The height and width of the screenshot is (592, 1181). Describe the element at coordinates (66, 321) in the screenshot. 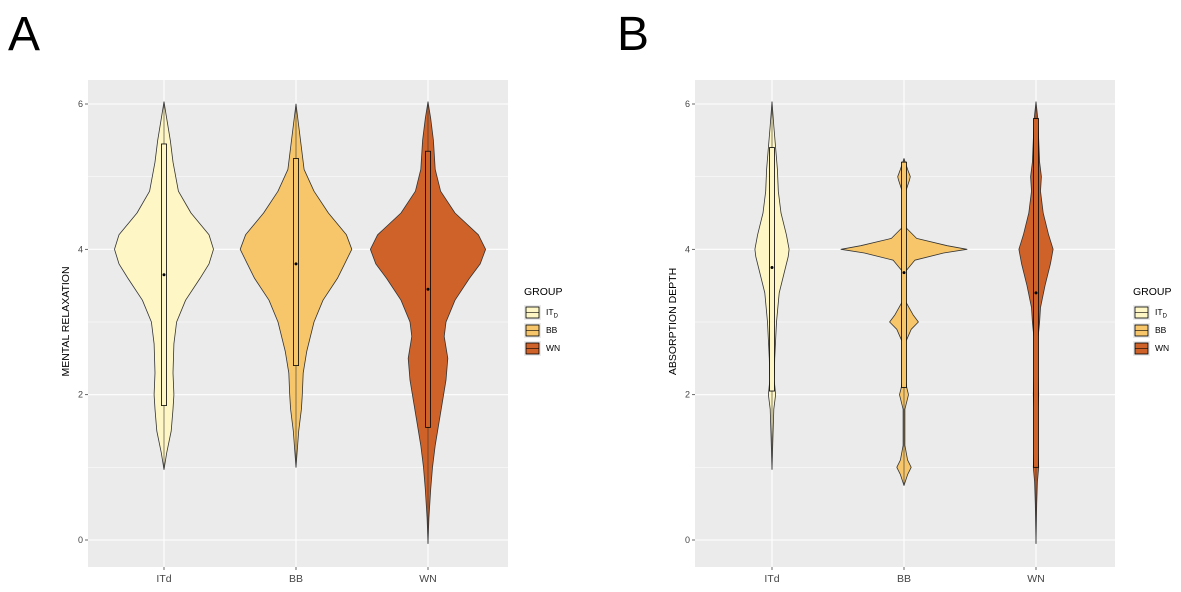

I see `y-axis-title: MENTAL RELAXATION` at that location.